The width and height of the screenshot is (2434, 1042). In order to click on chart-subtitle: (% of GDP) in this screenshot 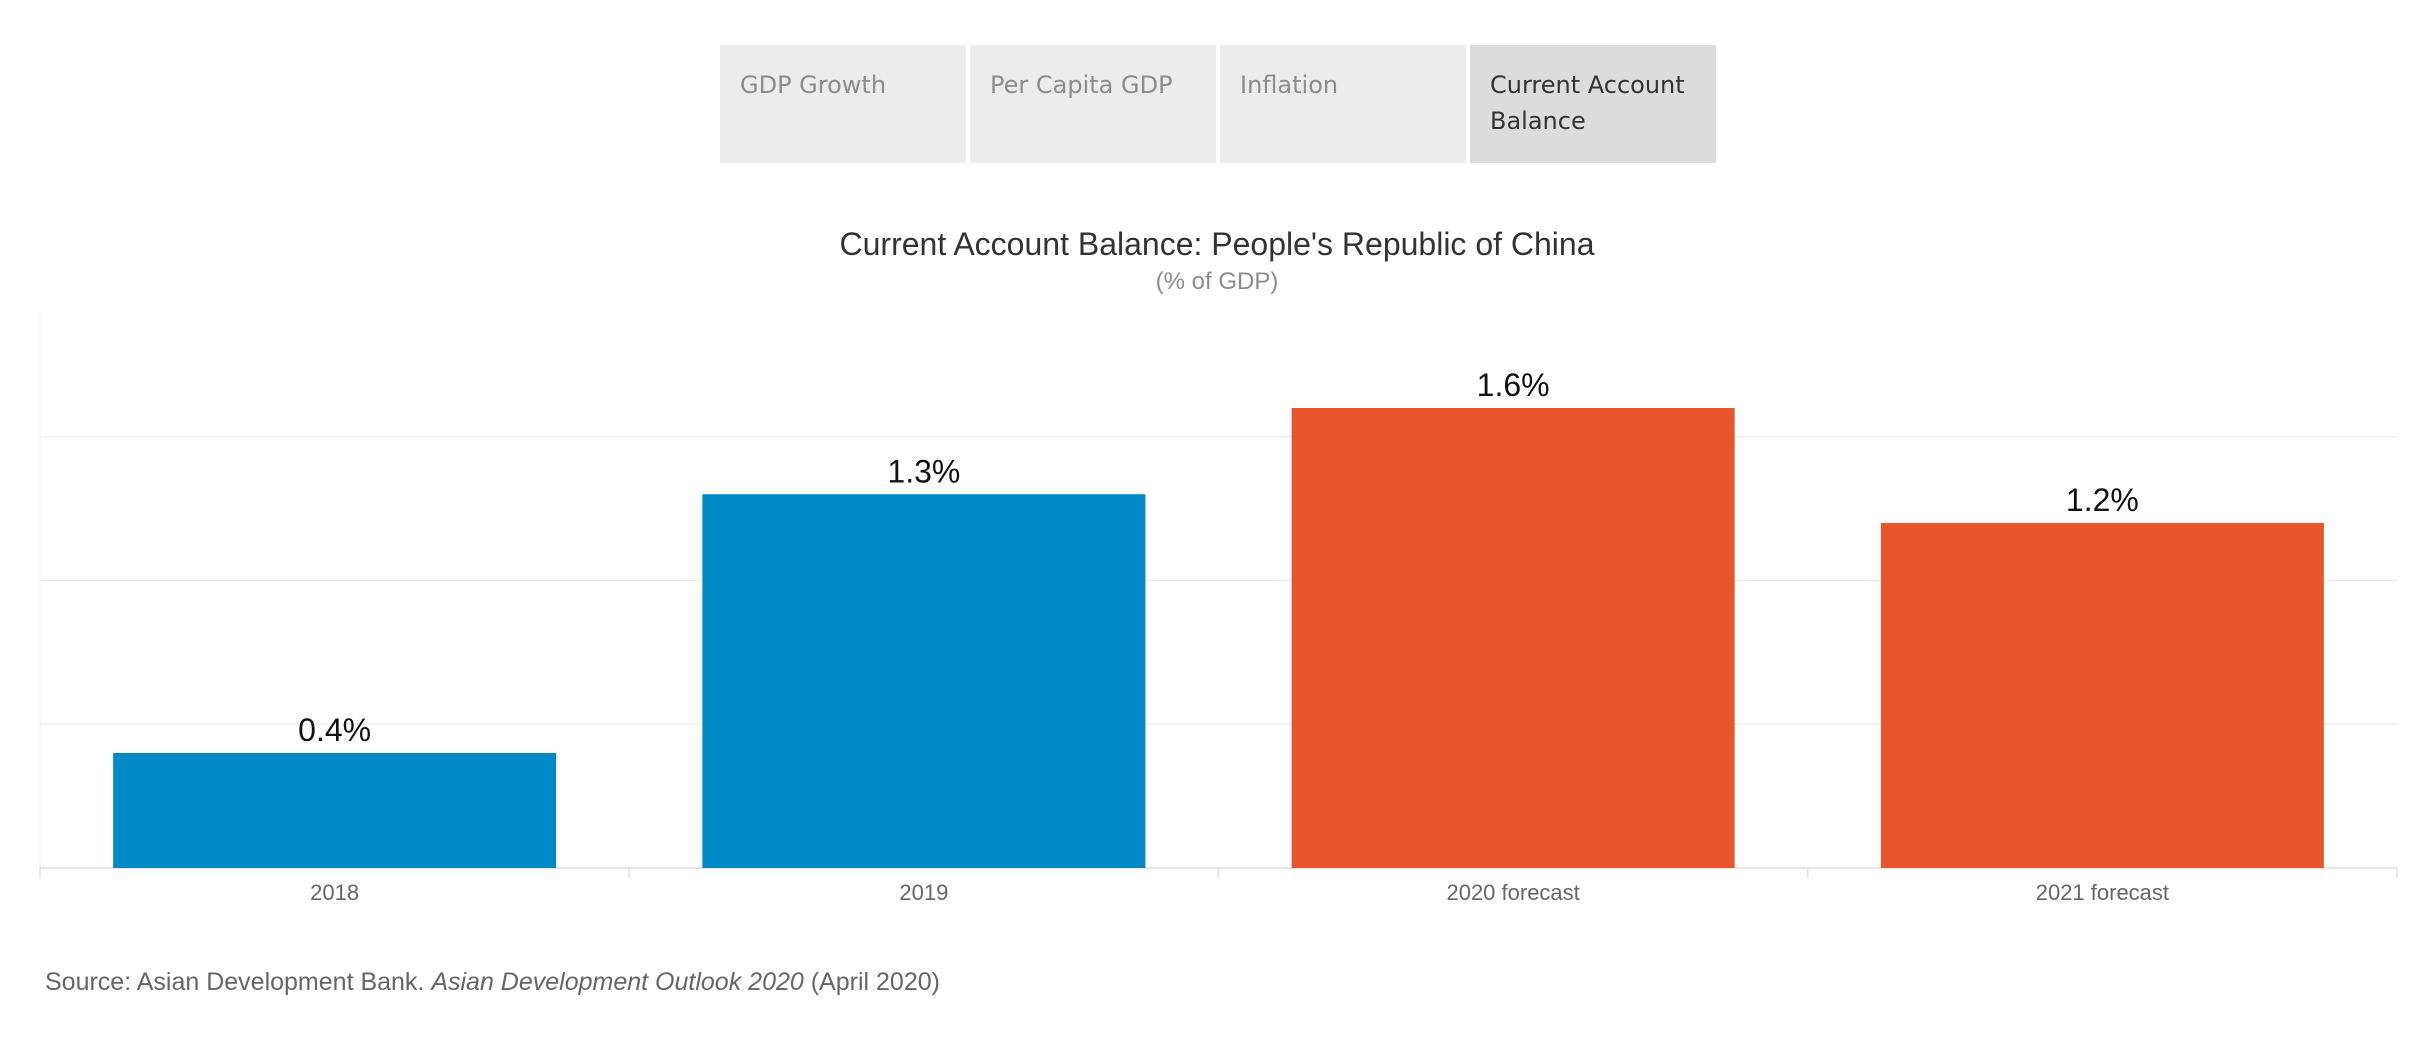, I will do `click(1217, 281)`.